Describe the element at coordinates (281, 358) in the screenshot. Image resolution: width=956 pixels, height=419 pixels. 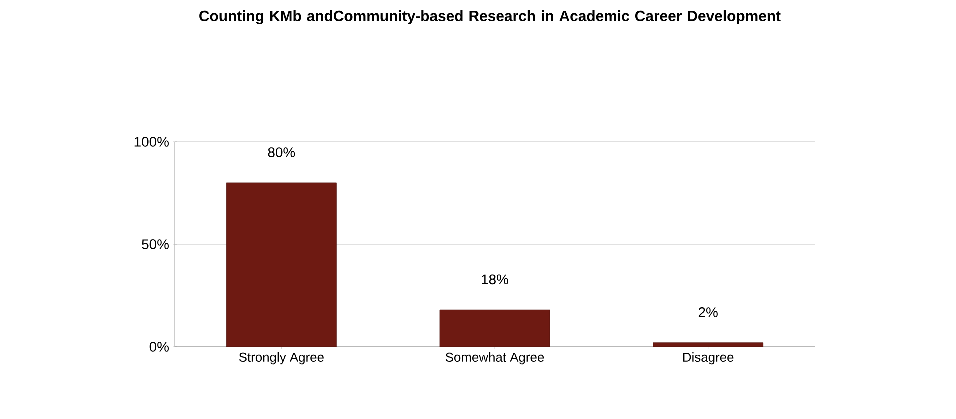
I see `x-tick-label: Strongly Agree` at that location.